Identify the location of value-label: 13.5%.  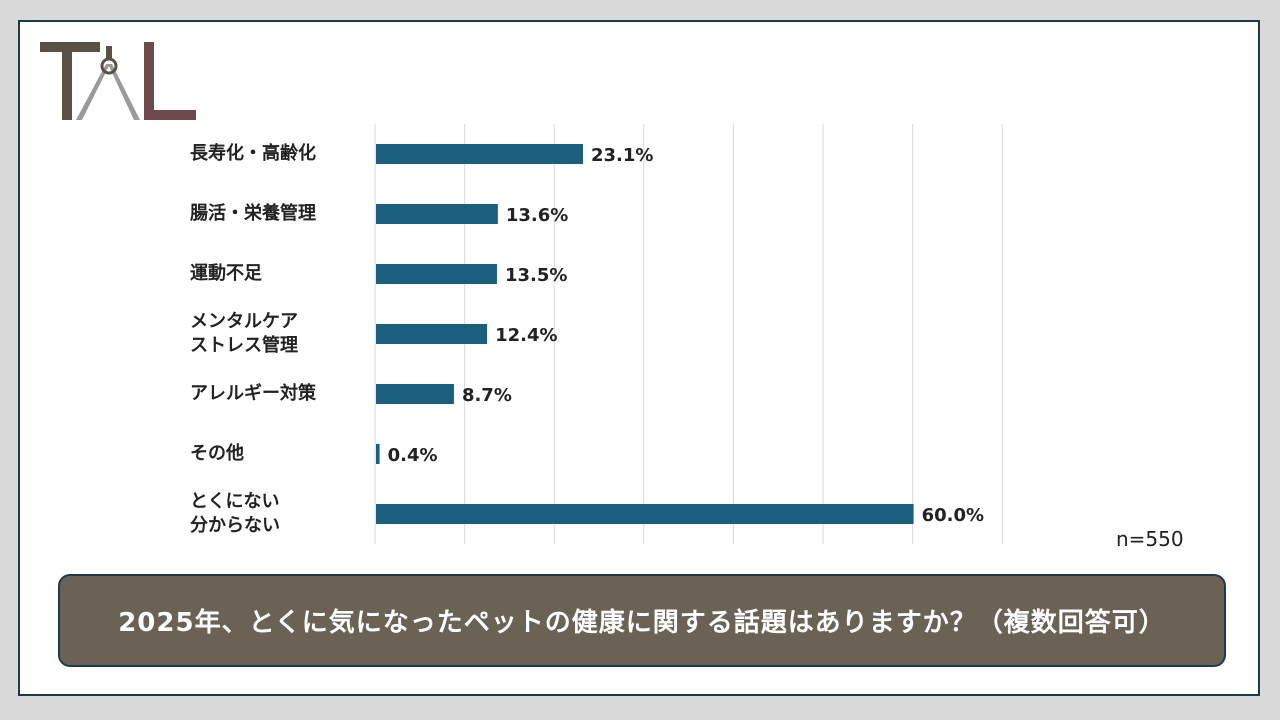
(536, 275).